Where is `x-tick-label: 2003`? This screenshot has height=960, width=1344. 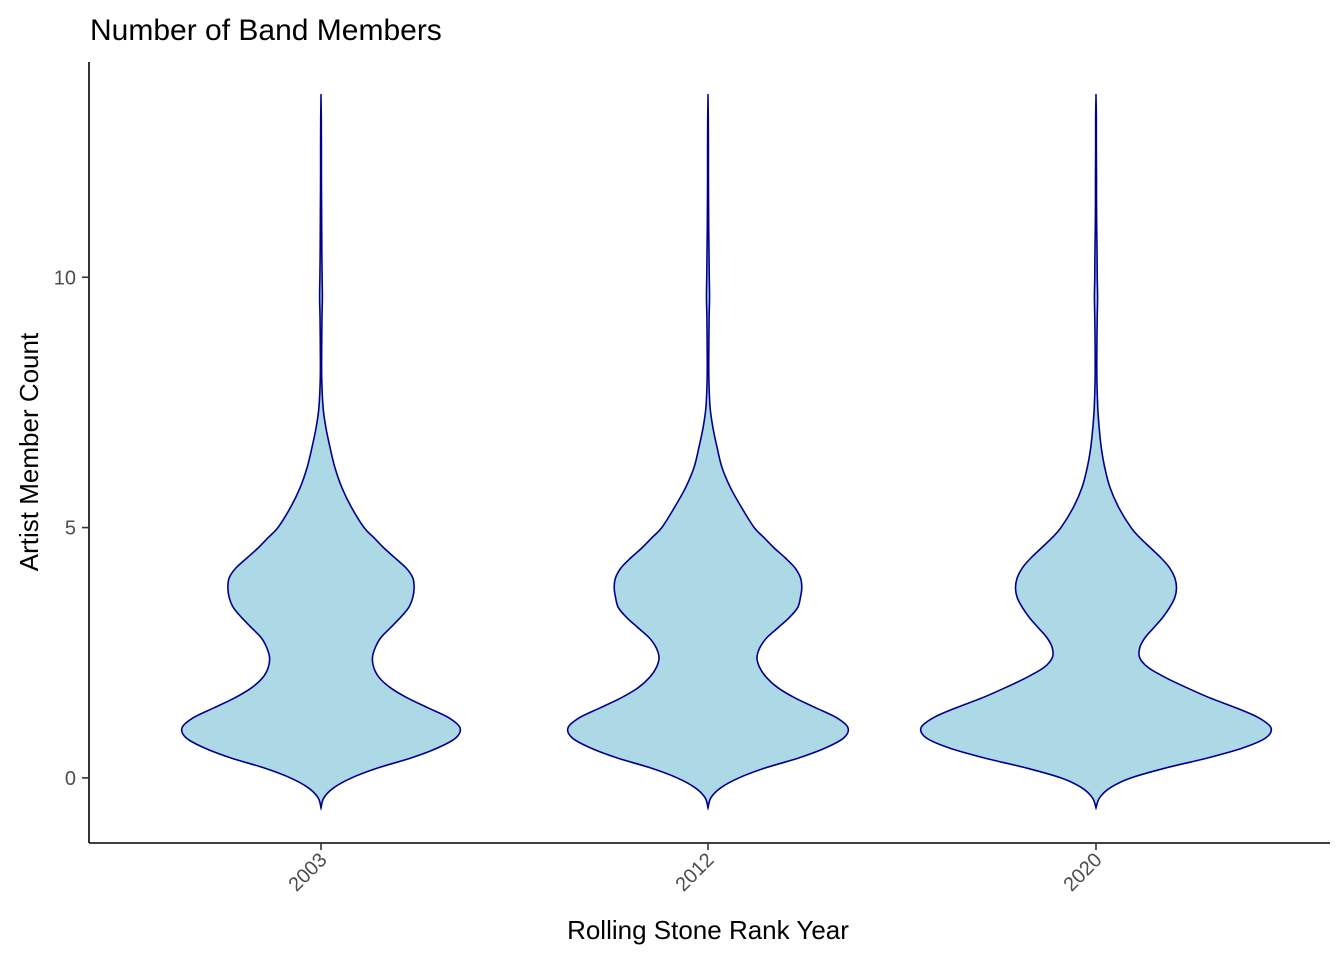 x-tick-label: 2003 is located at coordinates (308, 872).